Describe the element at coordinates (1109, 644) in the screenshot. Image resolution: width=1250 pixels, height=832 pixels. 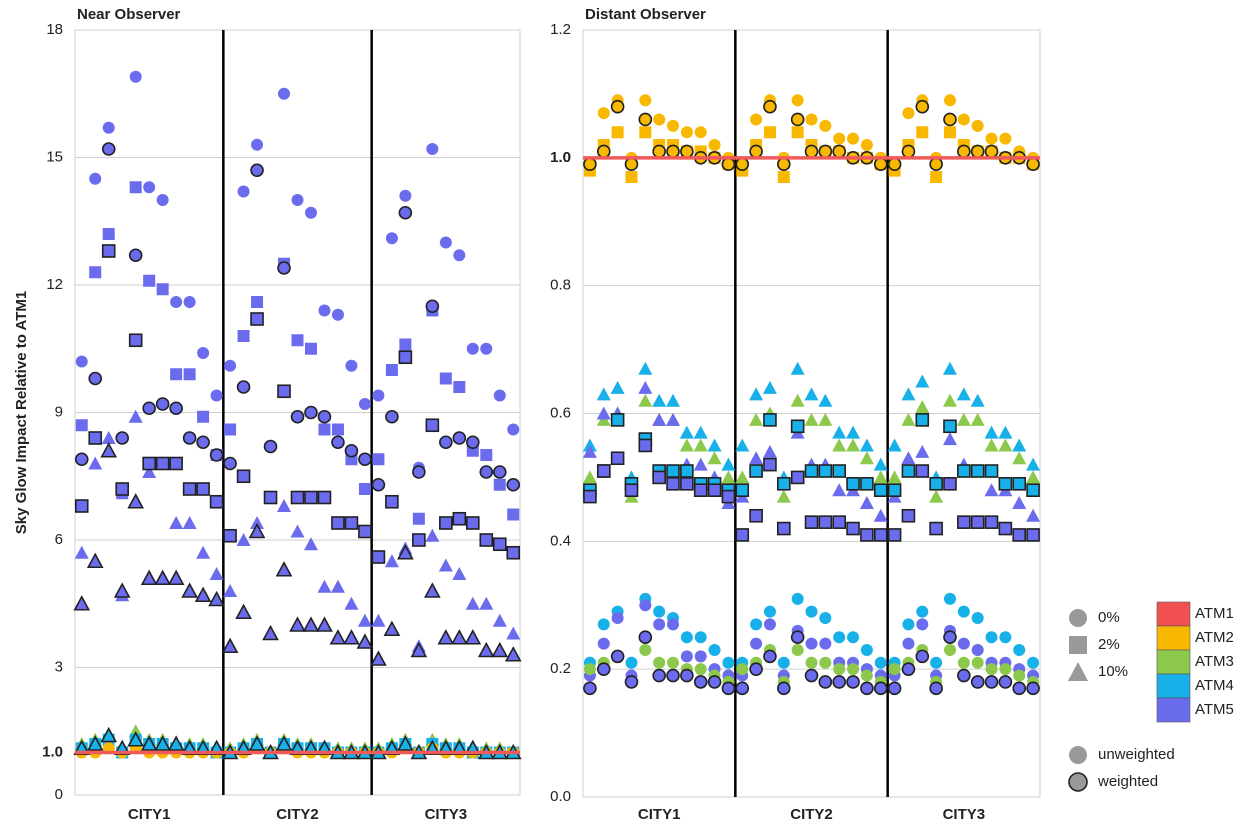
I see `legend-label: 2%` at that location.